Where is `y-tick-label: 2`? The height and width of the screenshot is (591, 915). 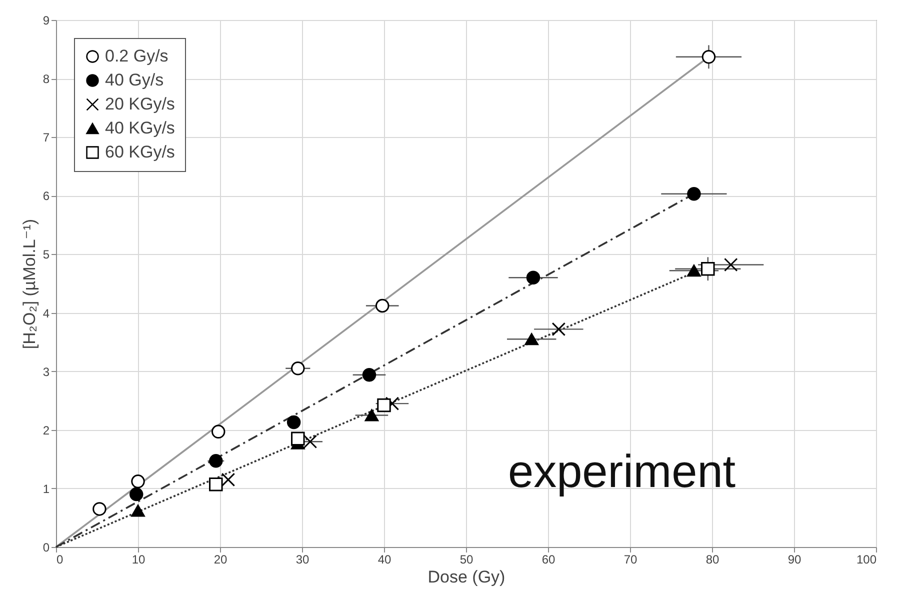 y-tick-label: 2 is located at coordinates (46, 430).